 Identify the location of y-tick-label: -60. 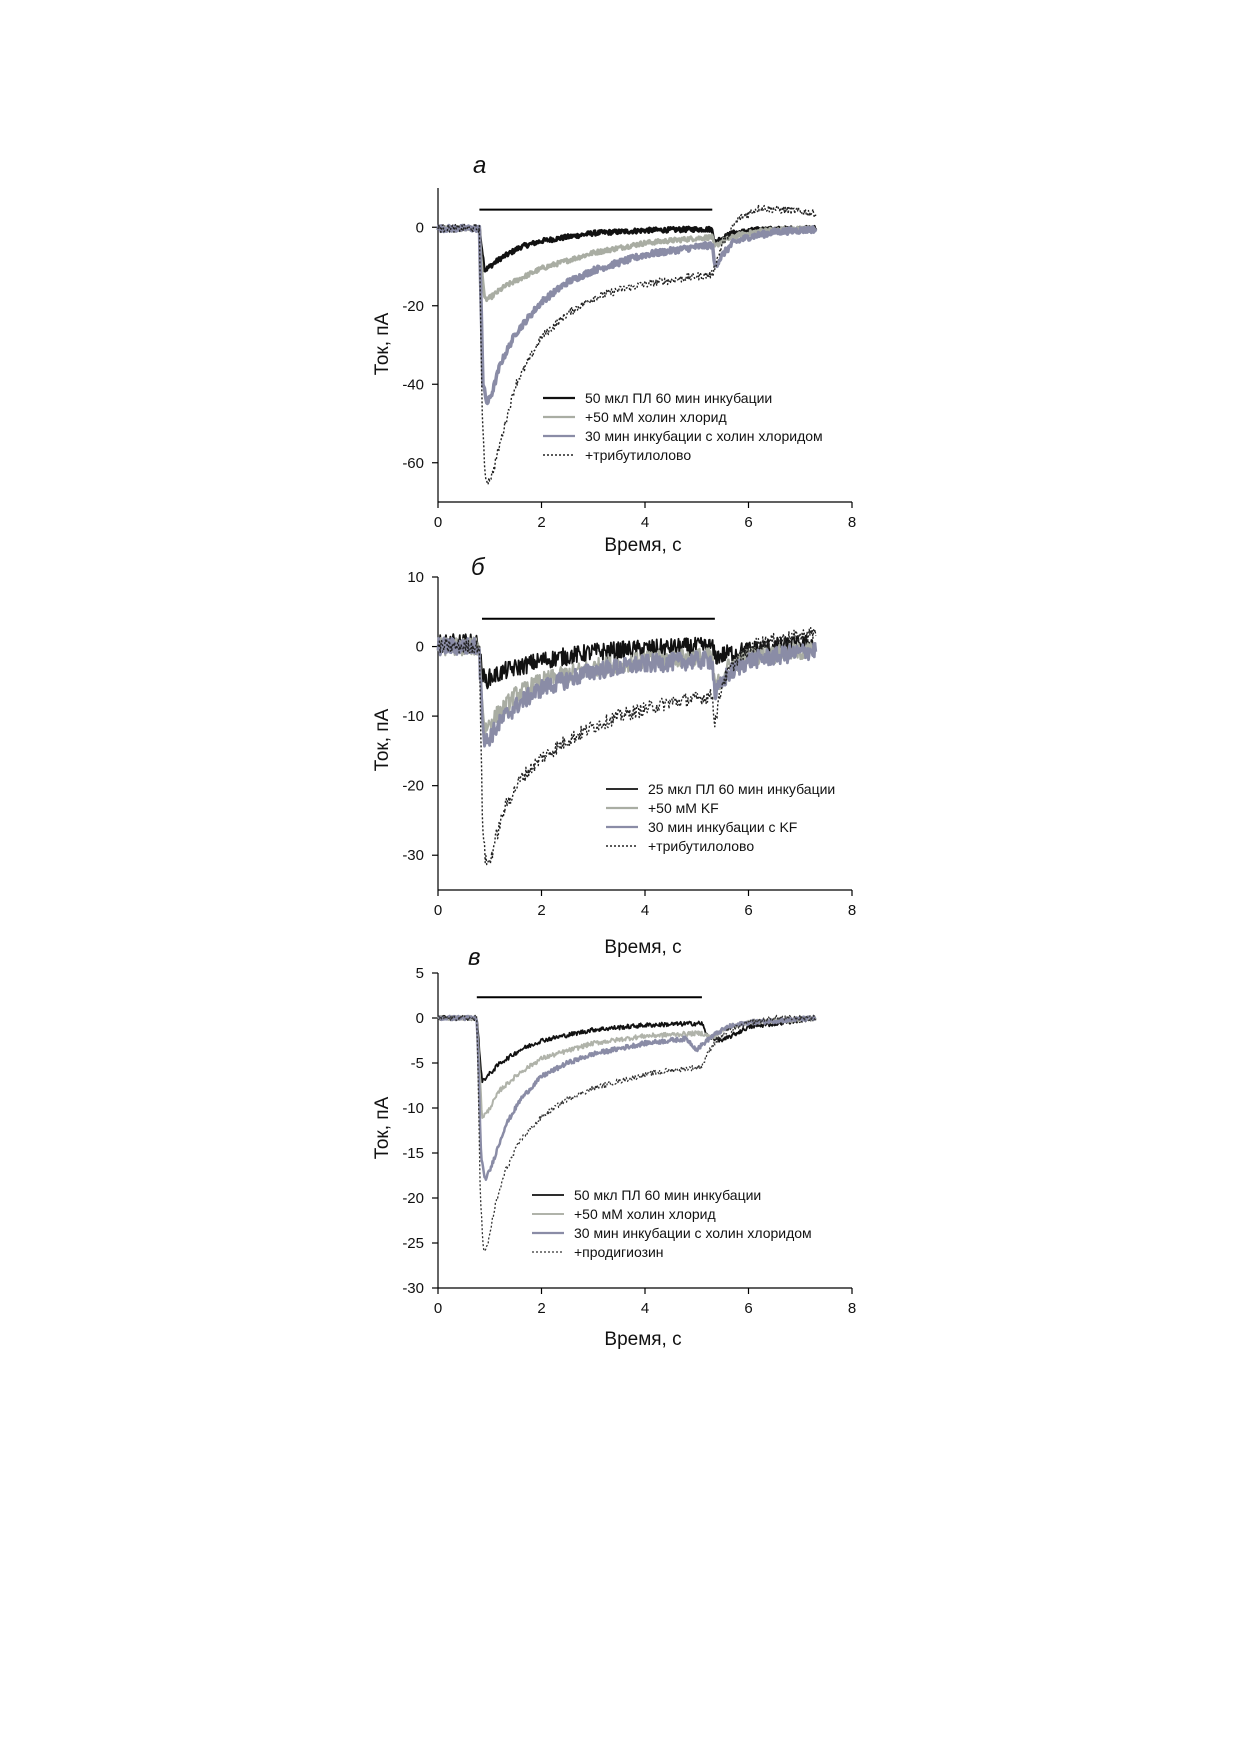
(413, 463).